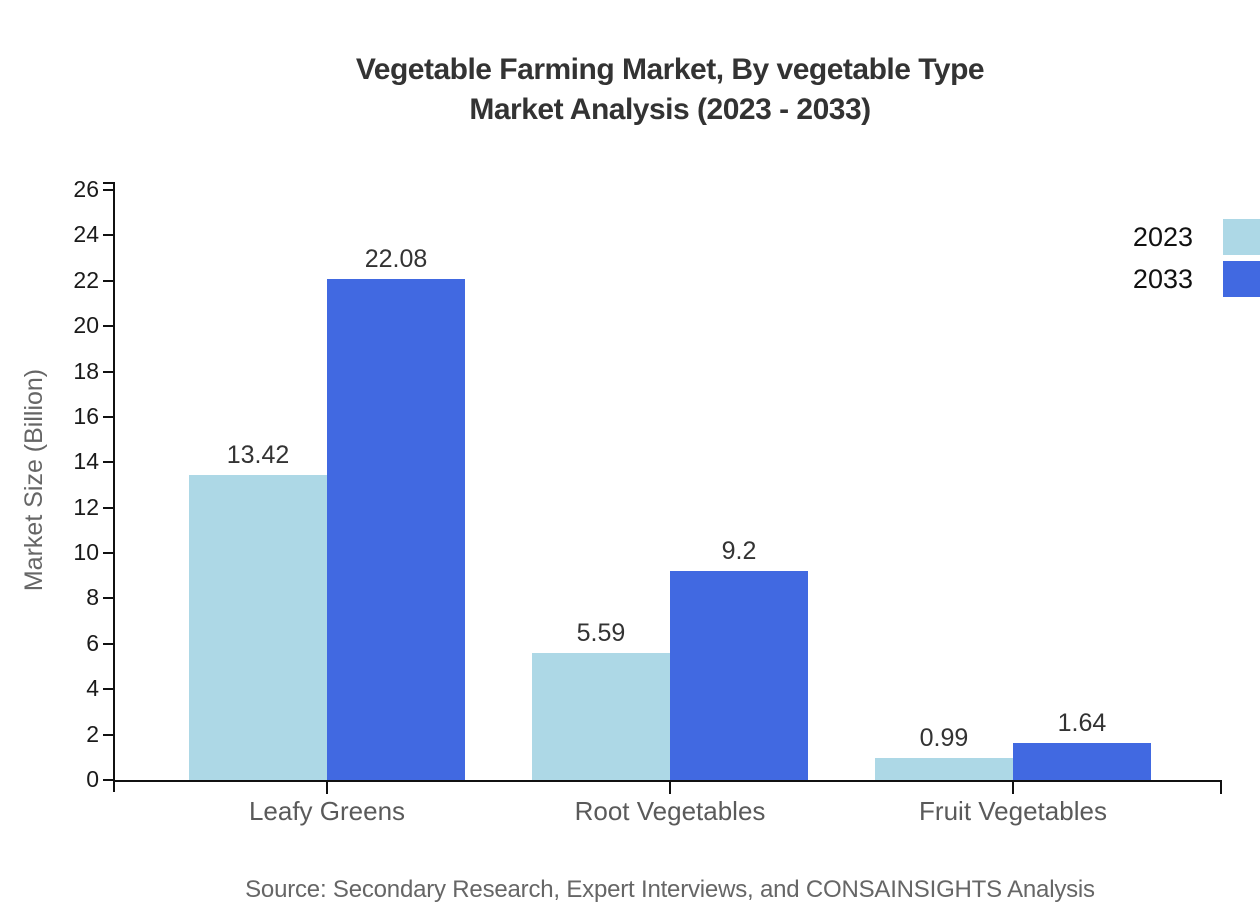 This screenshot has height=920, width=1260. I want to click on bar-value-label: 1.64, so click(1082, 723).